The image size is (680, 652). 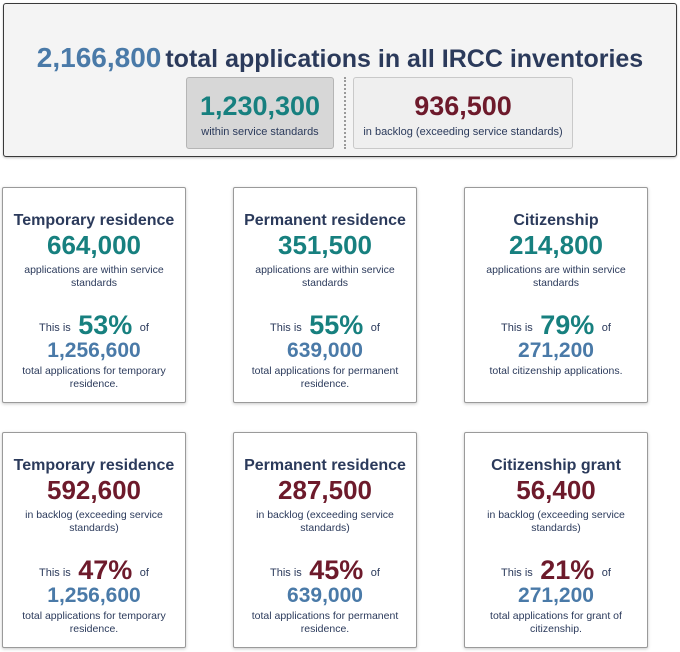 I want to click on backlog-label: in backlog (exceeding service standards), so click(x=463, y=132).